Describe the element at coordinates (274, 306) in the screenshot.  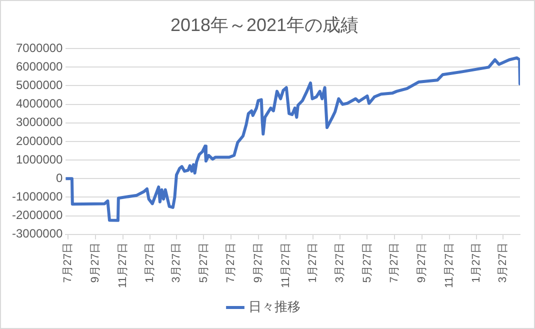
I see `legend-label: 日々推移` at that location.